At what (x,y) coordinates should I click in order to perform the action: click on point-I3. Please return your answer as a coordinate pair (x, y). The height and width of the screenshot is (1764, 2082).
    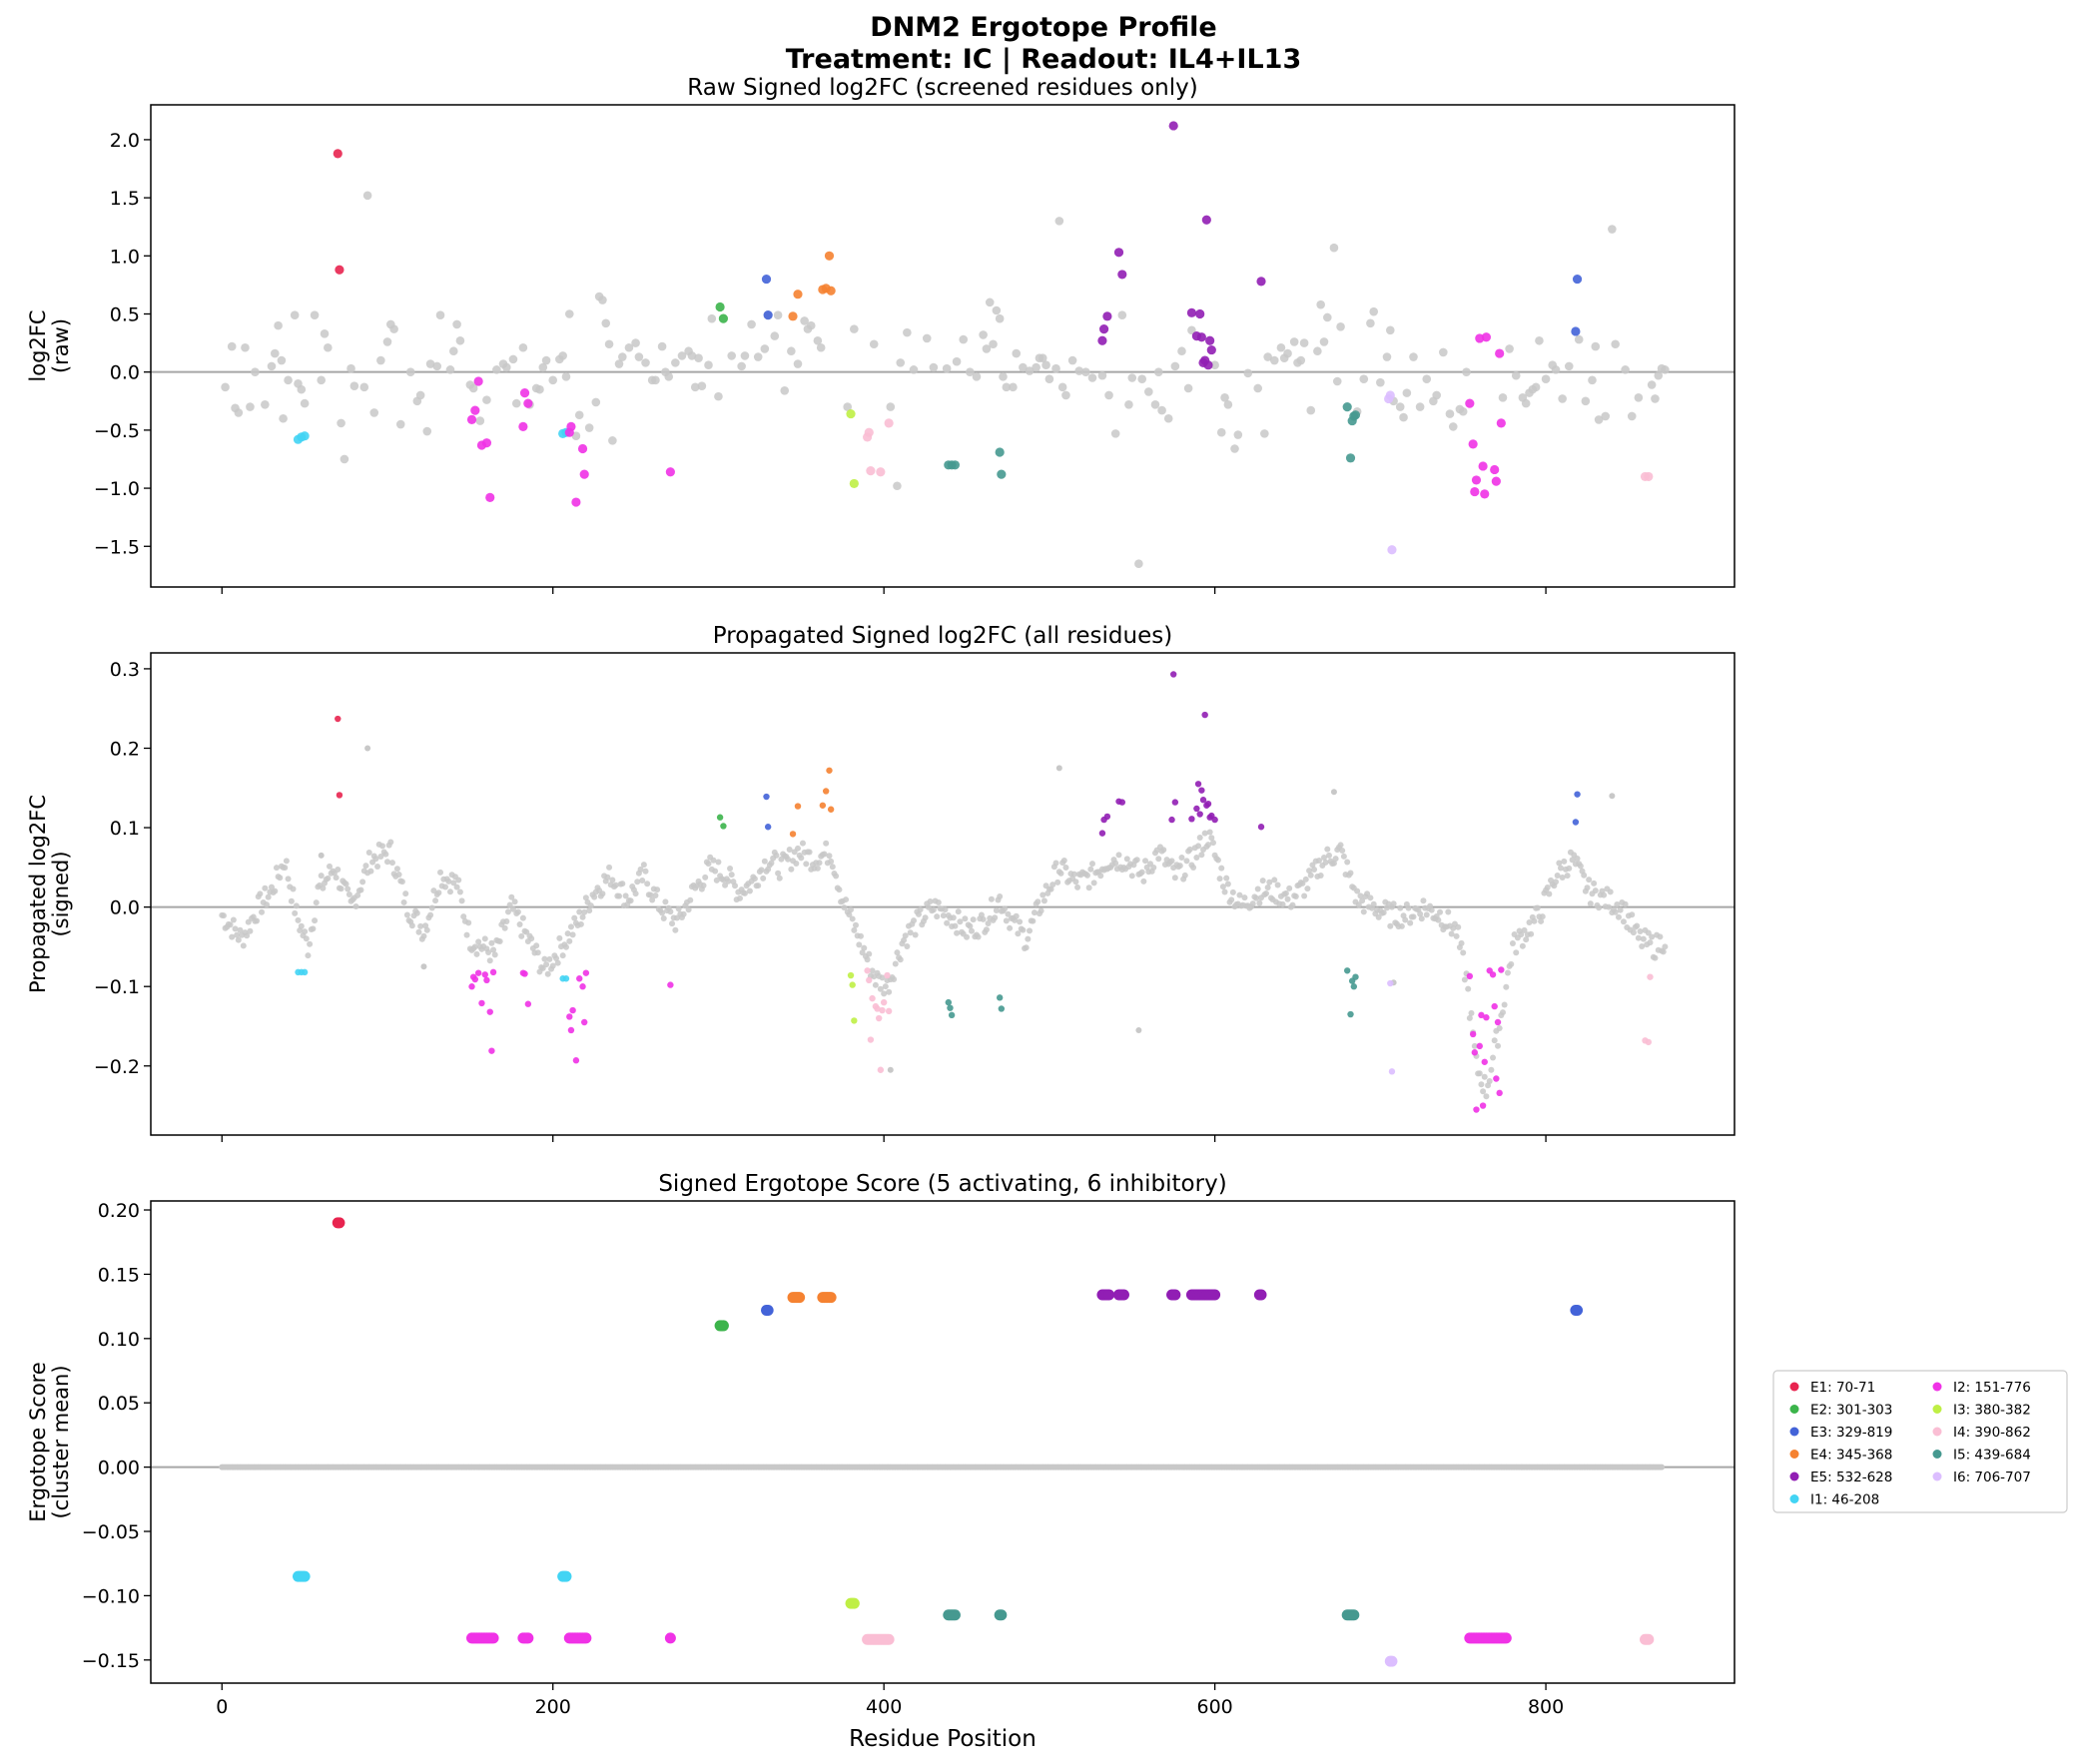
    Looking at the image, I should click on (854, 1603).